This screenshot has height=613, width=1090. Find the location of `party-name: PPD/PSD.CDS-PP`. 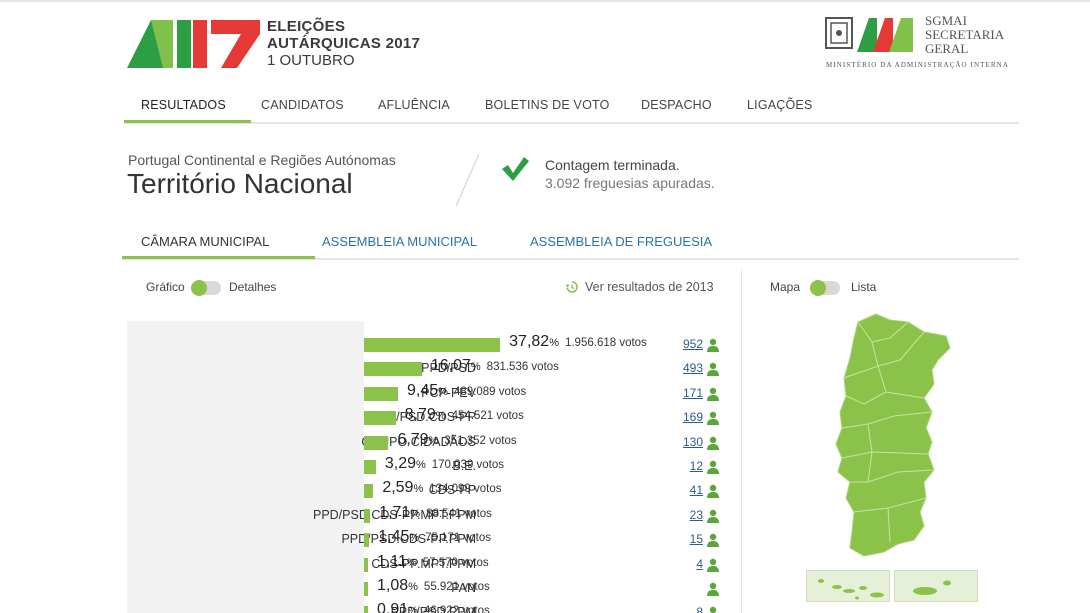

party-name: PPD/PSD.CDS-PP is located at coordinates (423, 417).